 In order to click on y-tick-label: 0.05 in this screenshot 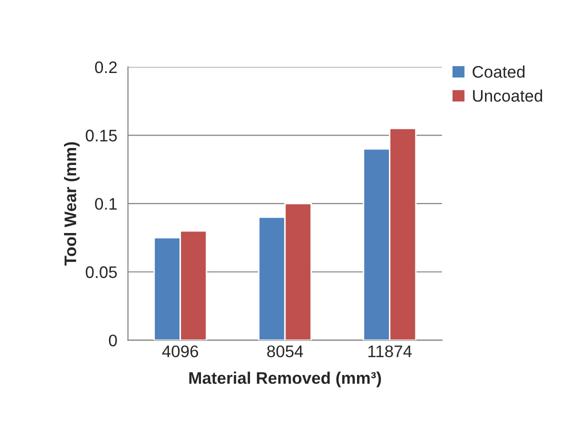, I will do `click(101, 272)`.